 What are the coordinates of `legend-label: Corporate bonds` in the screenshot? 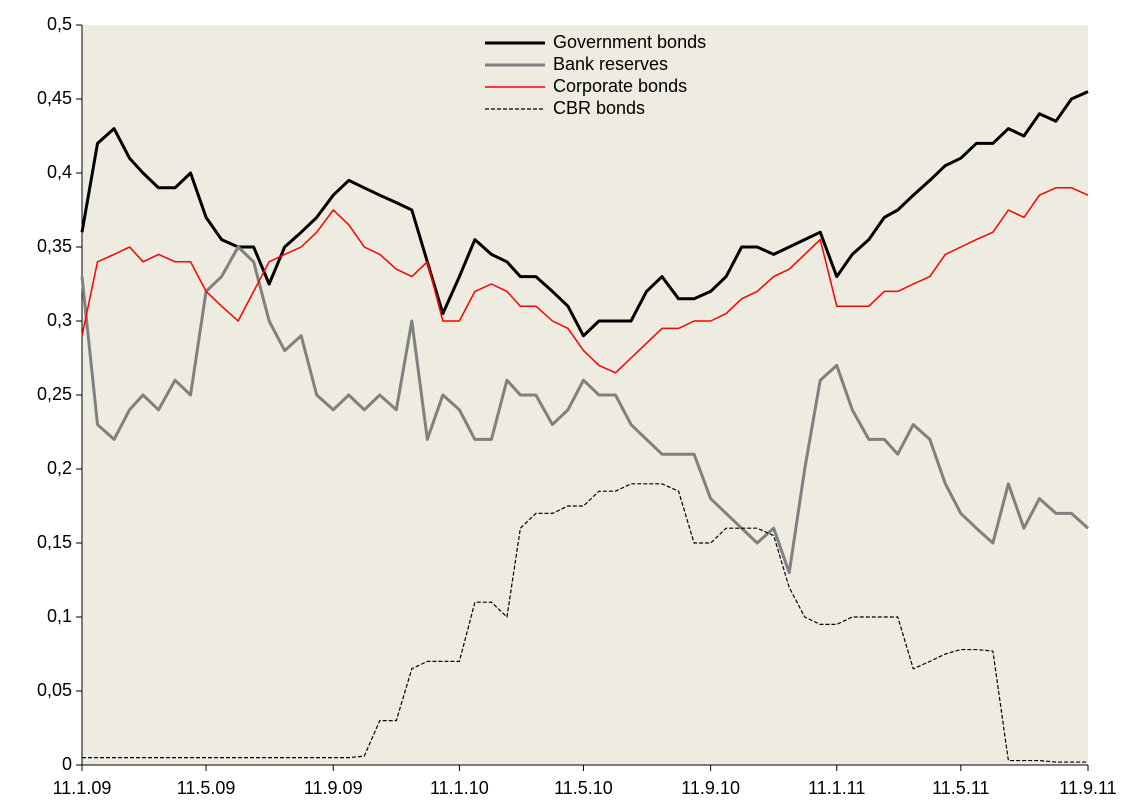 It's located at (620, 86).